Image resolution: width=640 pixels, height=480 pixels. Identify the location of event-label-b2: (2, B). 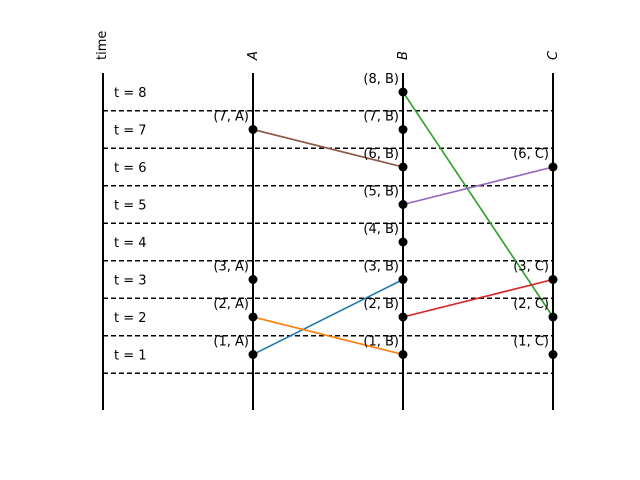
(381, 304).